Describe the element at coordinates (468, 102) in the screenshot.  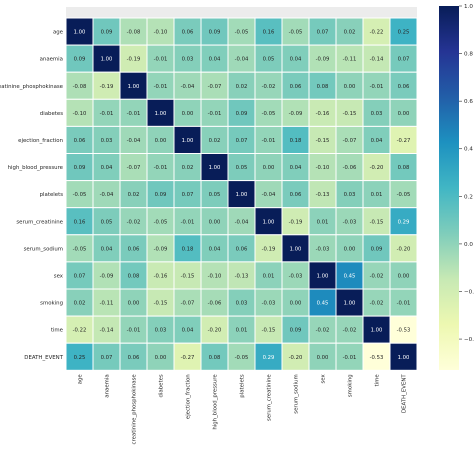
I see `colorbar-tick-label: 0.6` at that location.